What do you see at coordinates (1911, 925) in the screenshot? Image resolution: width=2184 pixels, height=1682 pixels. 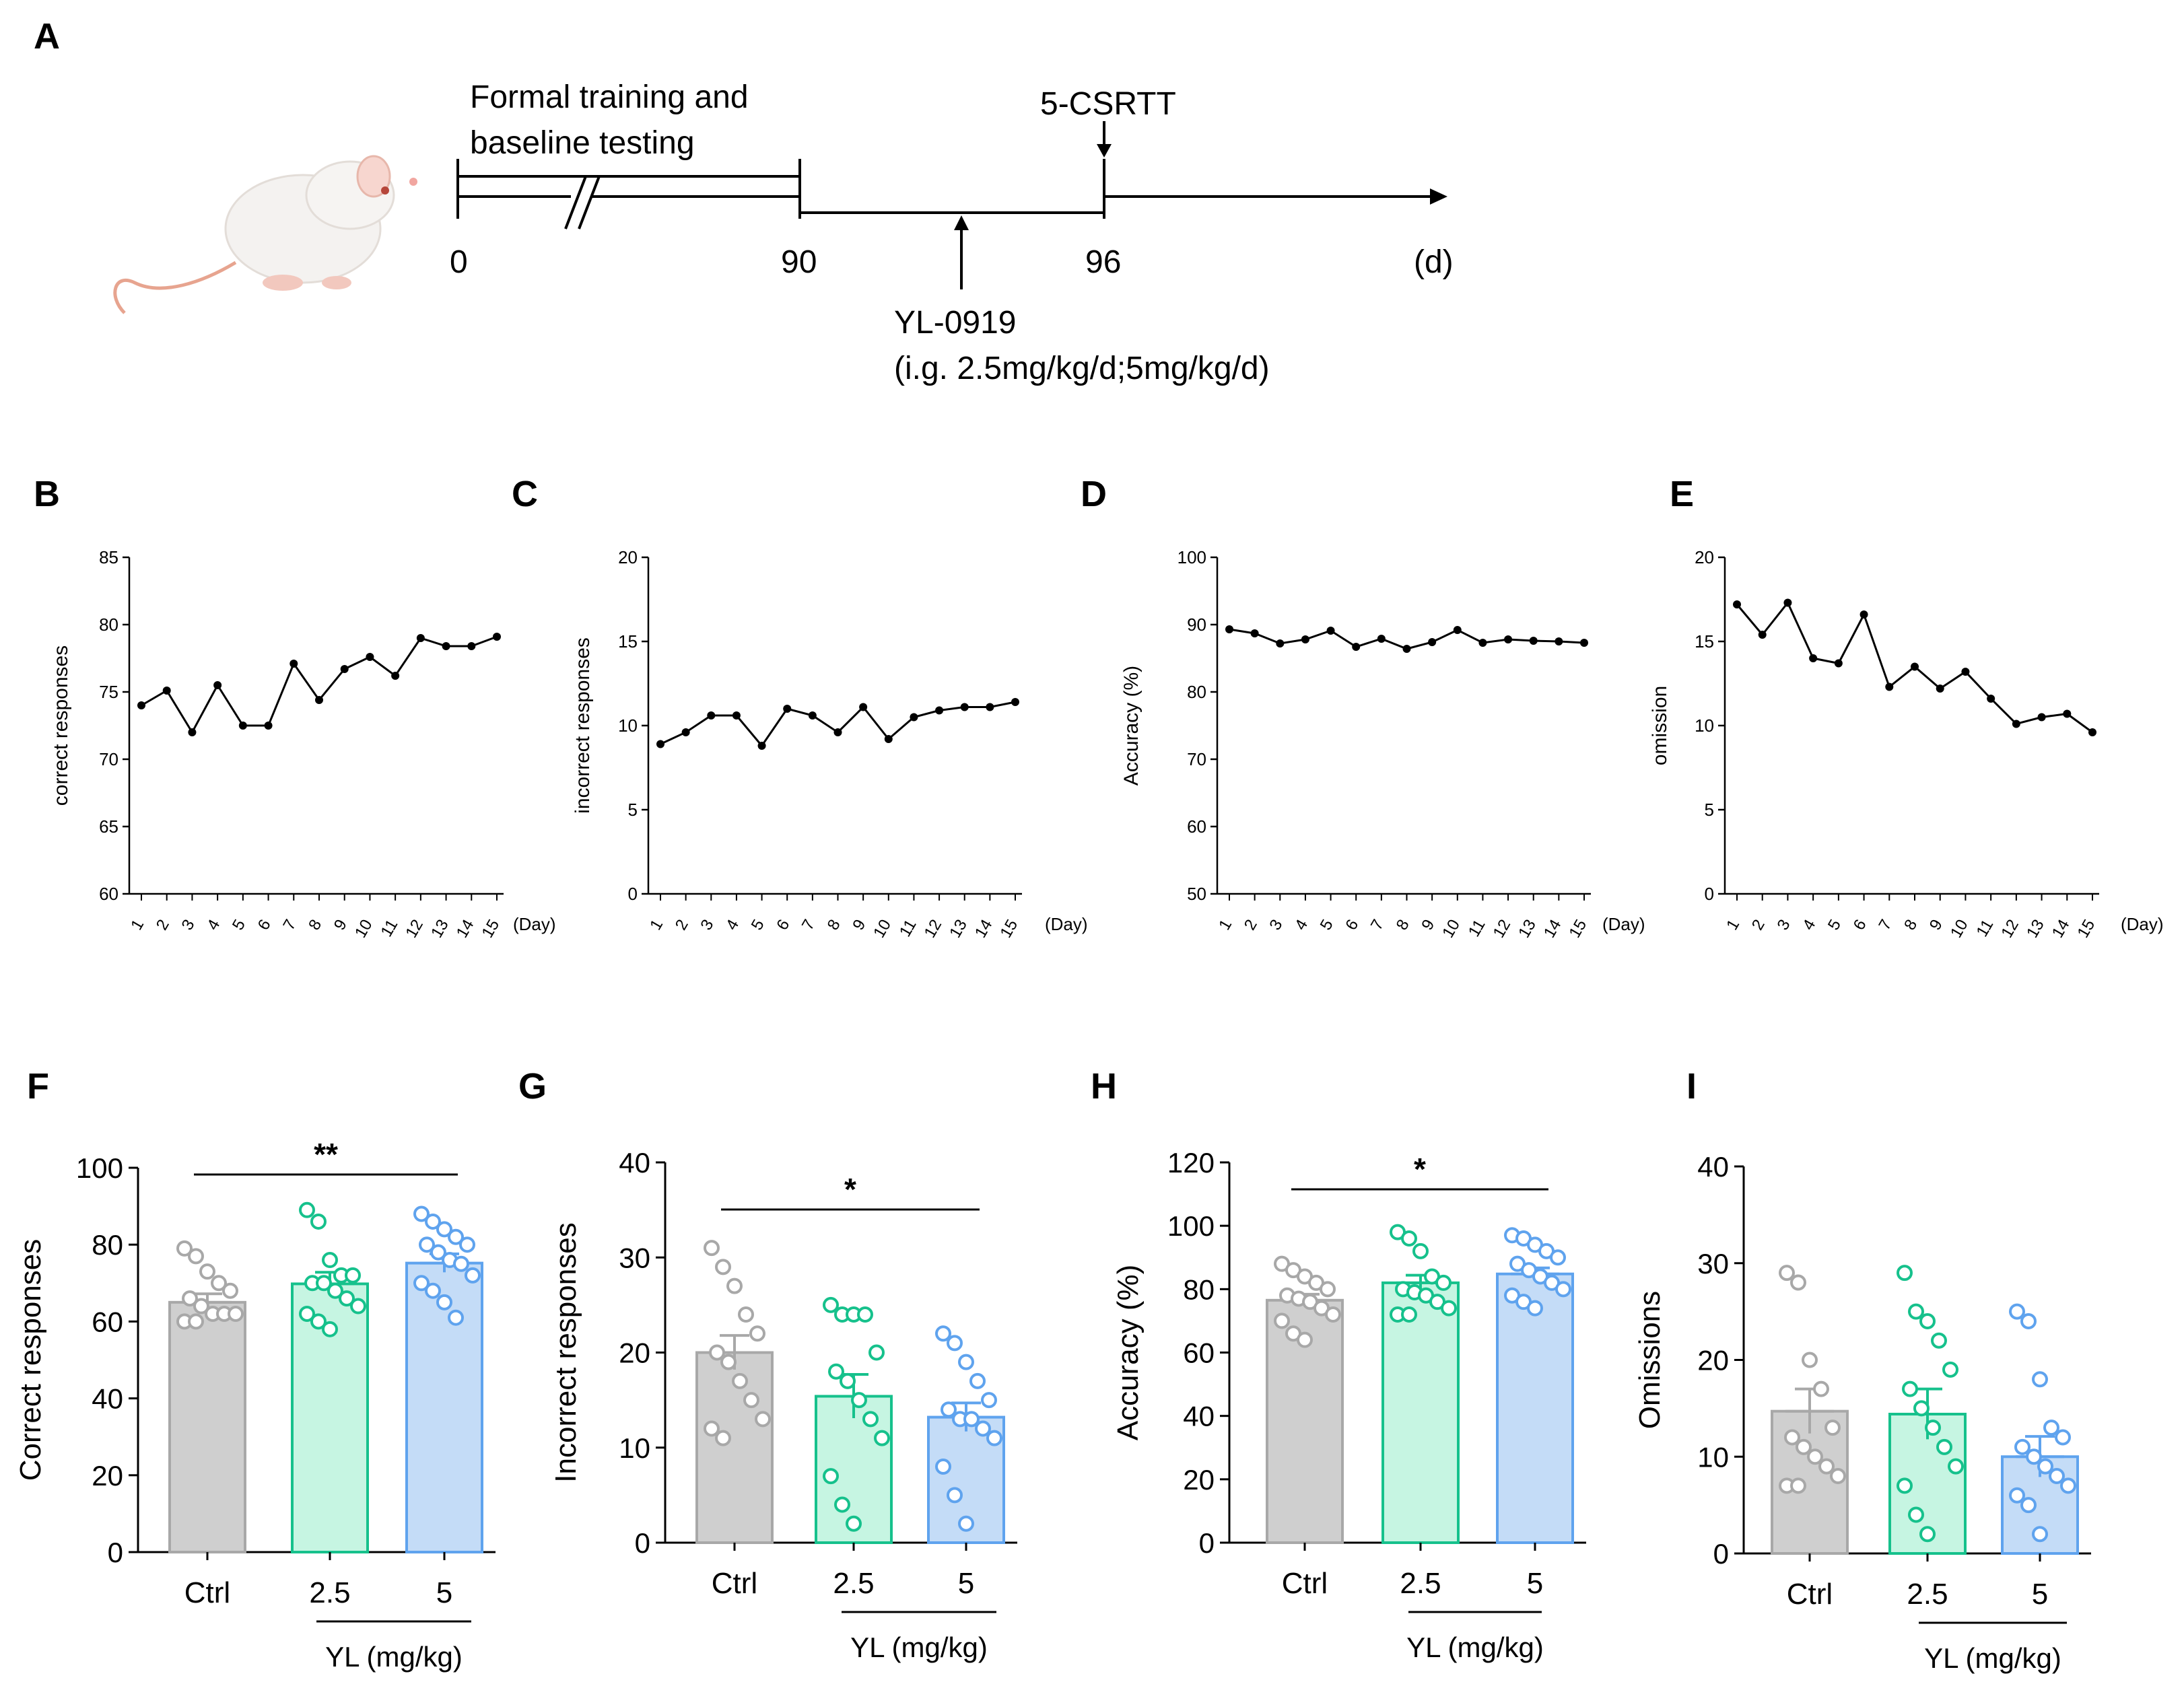 I see `x-tick-label: 8` at bounding box center [1911, 925].